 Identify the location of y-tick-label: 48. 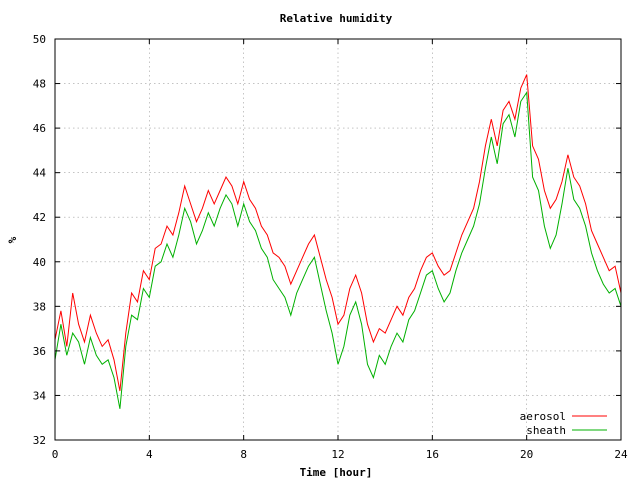
(39, 84).